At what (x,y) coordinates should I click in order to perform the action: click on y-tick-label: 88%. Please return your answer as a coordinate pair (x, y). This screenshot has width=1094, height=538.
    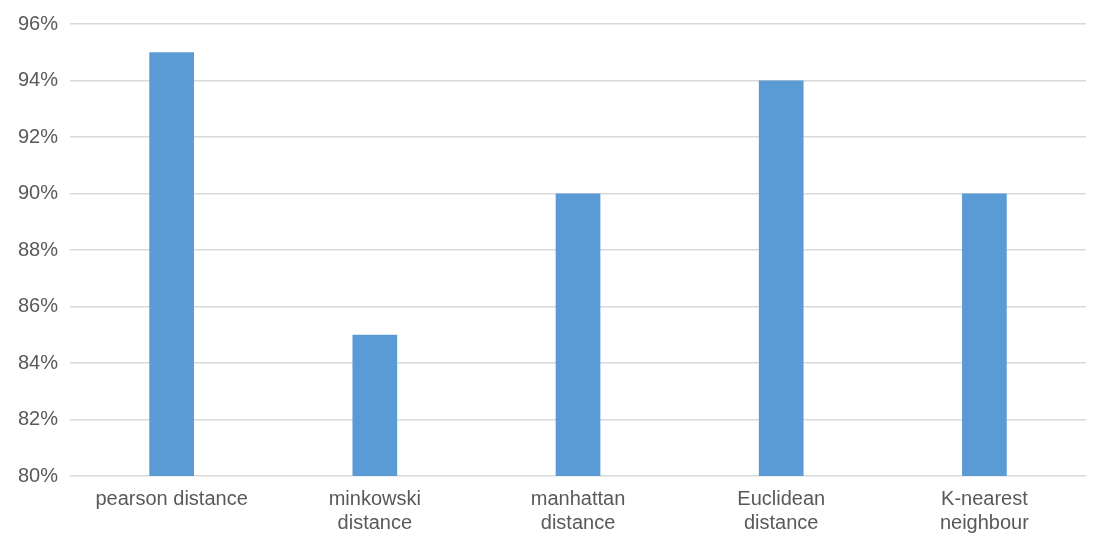
    Looking at the image, I should click on (38, 248).